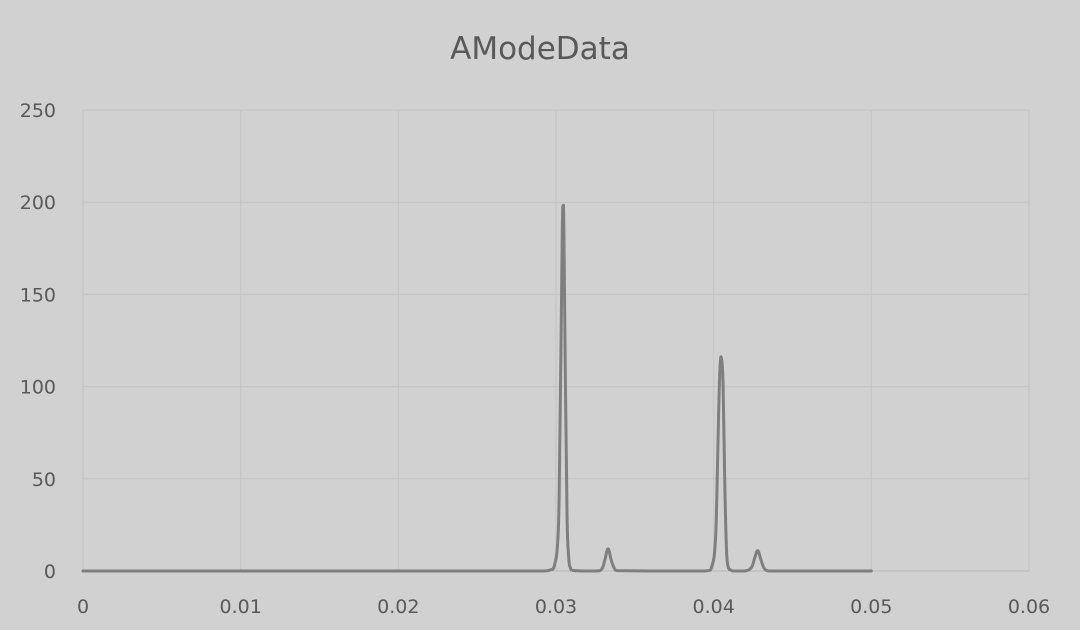 This screenshot has height=630, width=1080. What do you see at coordinates (556, 607) in the screenshot?
I see `x-tick-label: 0.03` at bounding box center [556, 607].